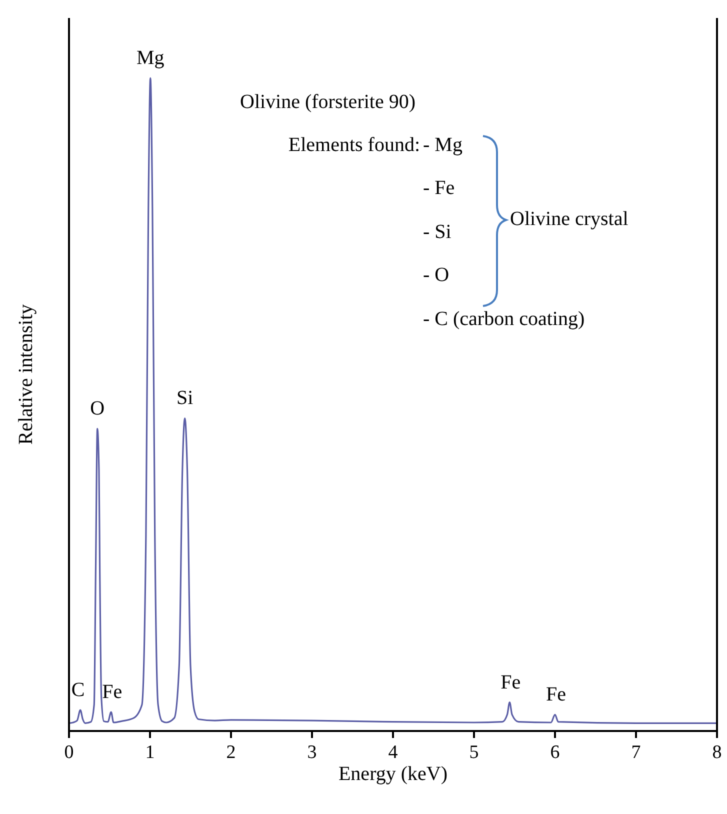 Image resolution: width=727 pixels, height=814 pixels. Describe the element at coordinates (354, 145) in the screenshot. I see `annotation: Elements found:` at that location.